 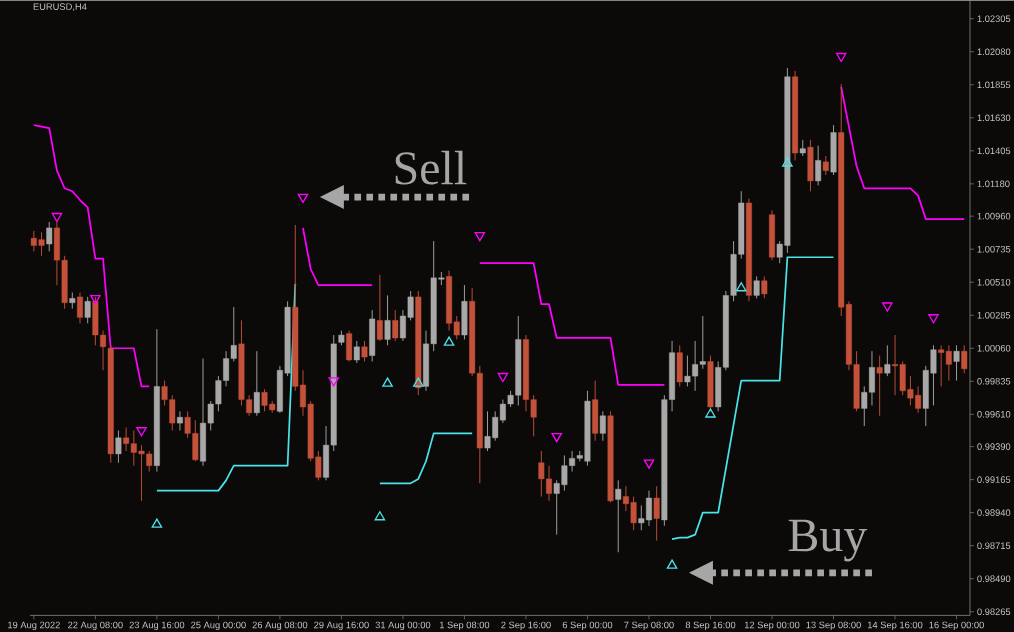 I want to click on y-tick-label: 1.01180, so click(x=993, y=183).